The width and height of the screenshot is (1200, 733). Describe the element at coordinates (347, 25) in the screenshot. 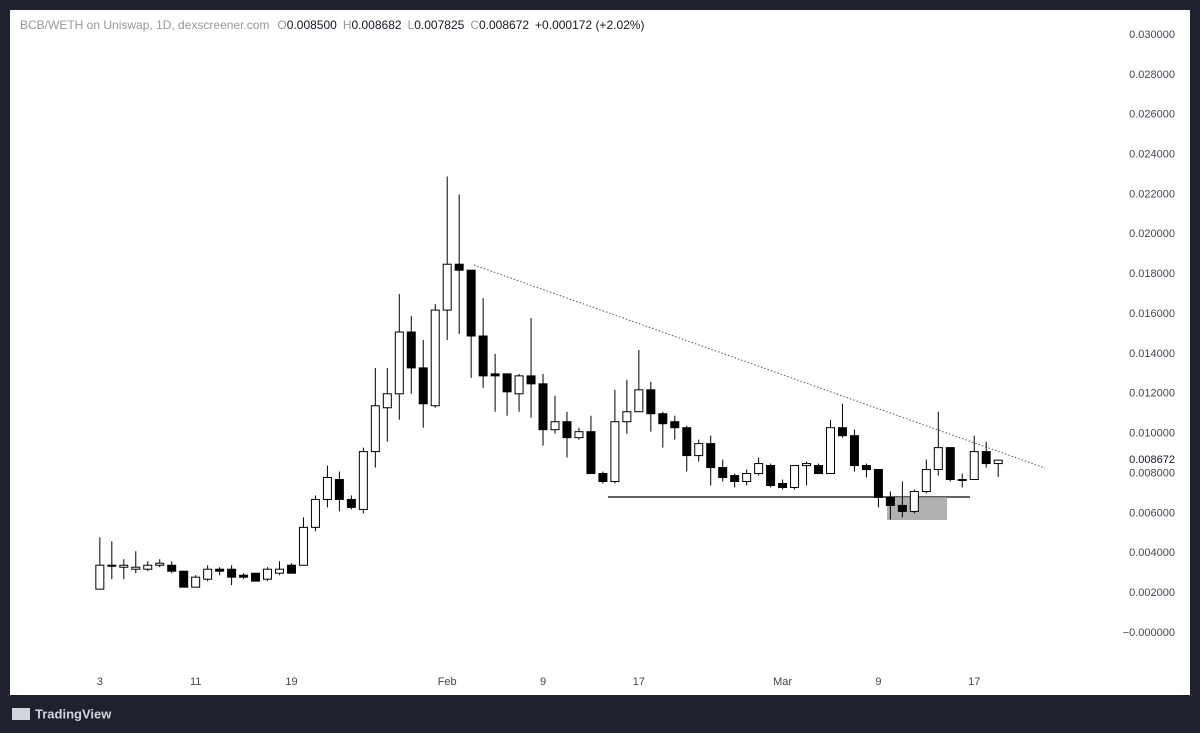

I see `legend-label: H` at that location.